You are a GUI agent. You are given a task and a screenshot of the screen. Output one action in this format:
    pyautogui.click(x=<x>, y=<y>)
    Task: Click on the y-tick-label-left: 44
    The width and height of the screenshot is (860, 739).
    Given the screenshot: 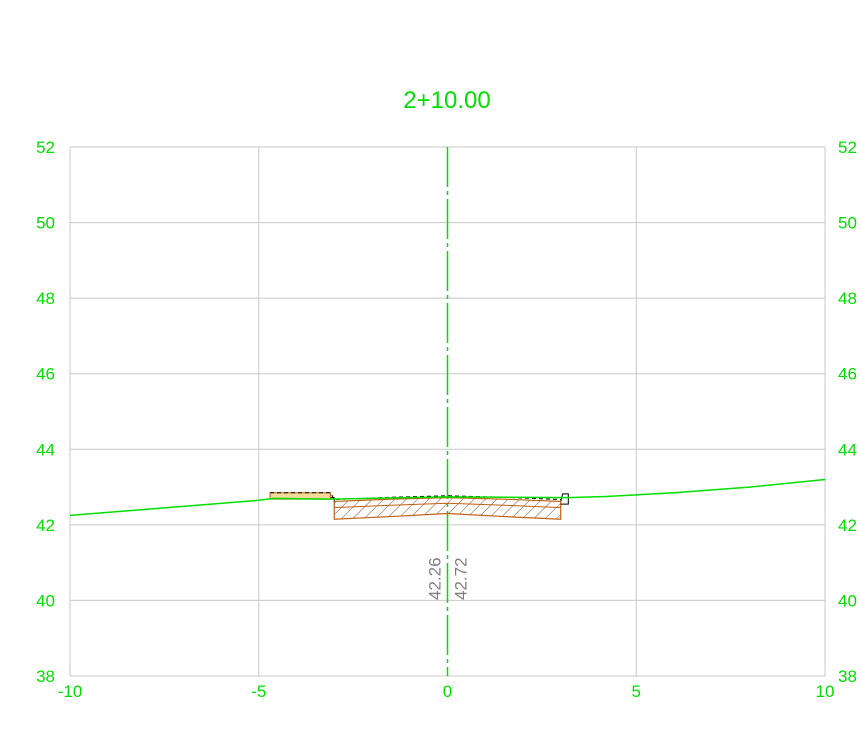 What is the action you would take?
    pyautogui.click(x=45, y=449)
    